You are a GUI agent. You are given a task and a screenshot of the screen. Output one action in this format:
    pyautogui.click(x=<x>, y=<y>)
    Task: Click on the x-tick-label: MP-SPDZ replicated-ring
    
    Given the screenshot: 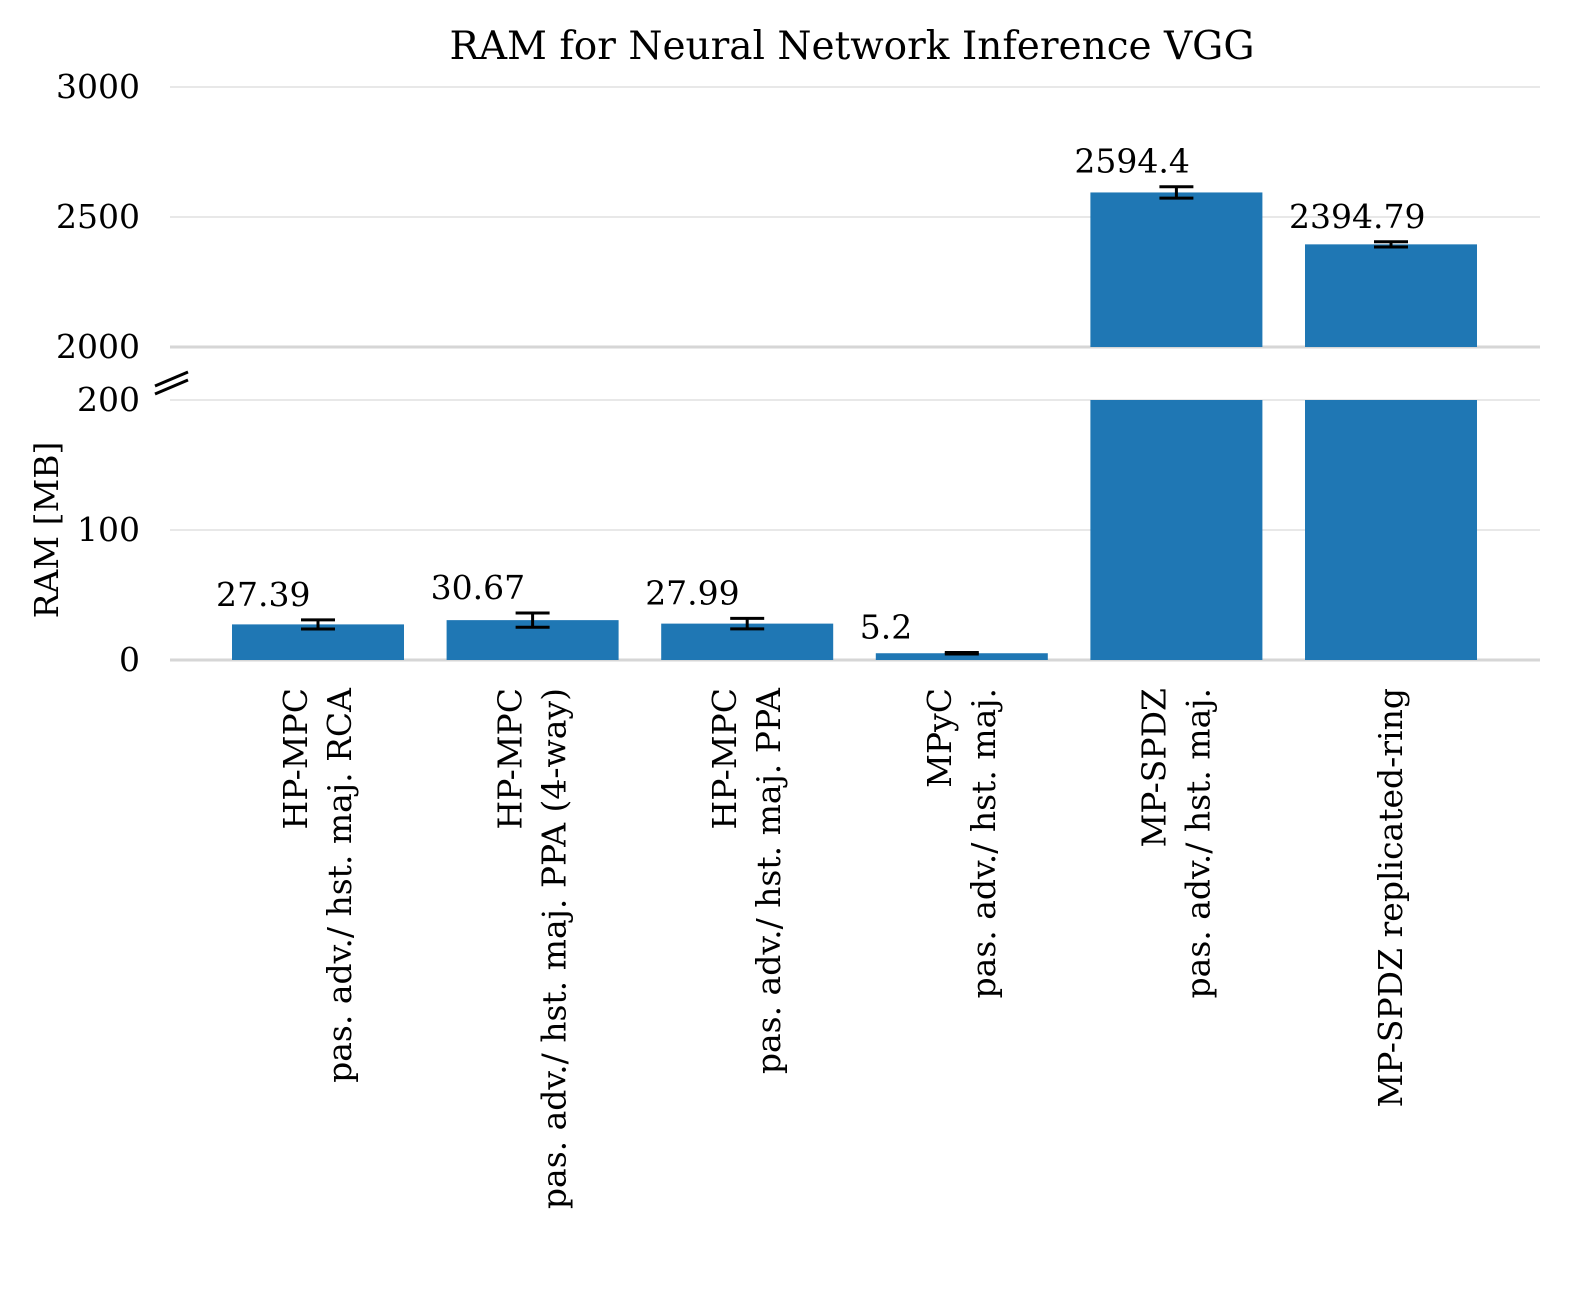 What is the action you would take?
    pyautogui.click(x=1390, y=898)
    